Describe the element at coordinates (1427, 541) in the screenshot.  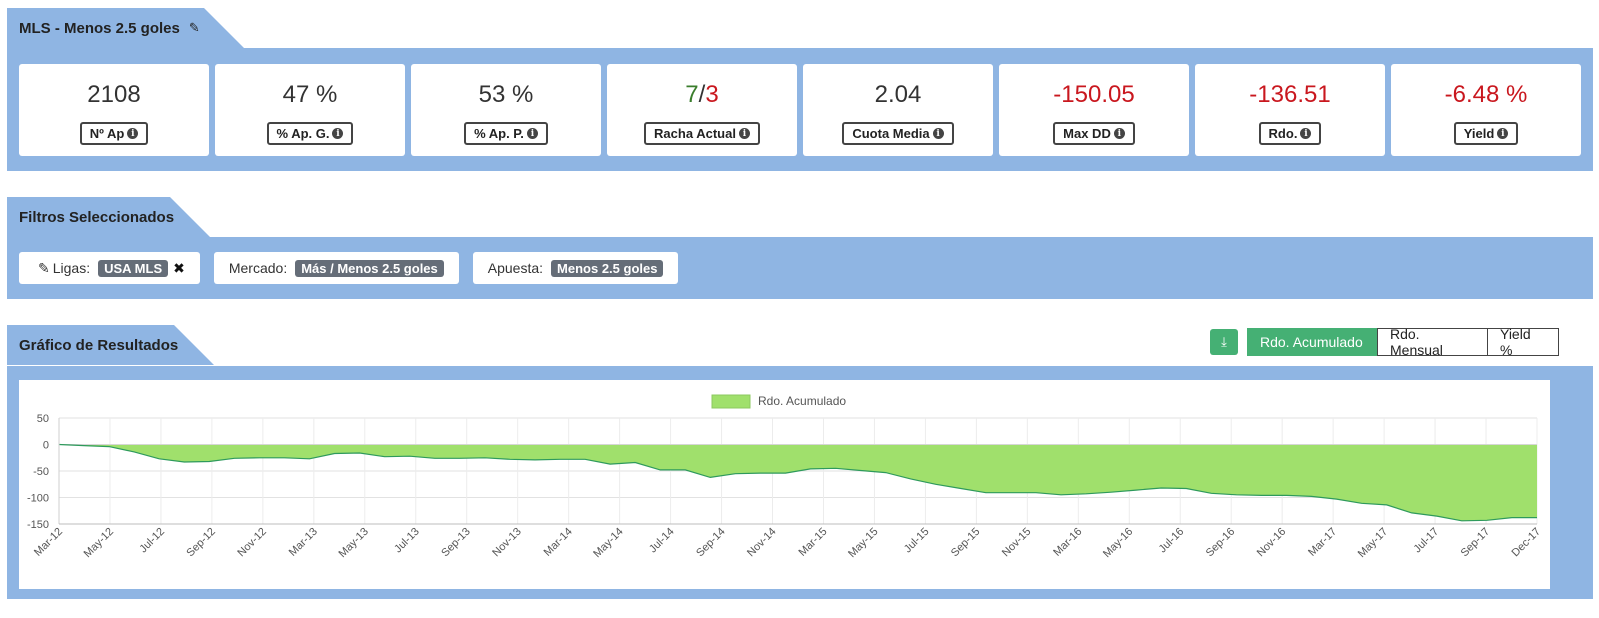
I see `x-tick-label: Jul-17` at that location.